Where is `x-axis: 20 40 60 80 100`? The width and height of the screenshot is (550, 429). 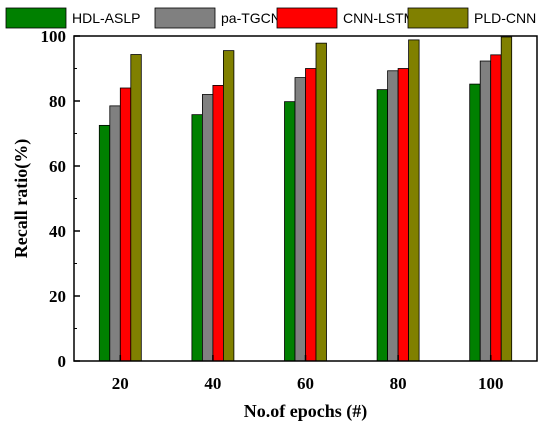
x-axis: 20 40 60 80 100 is located at coordinates (308, 374).